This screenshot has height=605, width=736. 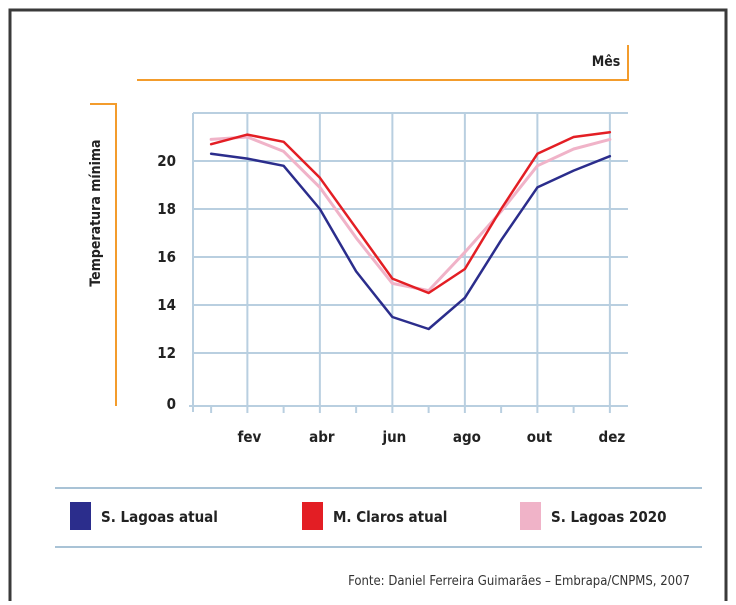 I want to click on series-line-m-claros-atual, so click(x=410, y=212).